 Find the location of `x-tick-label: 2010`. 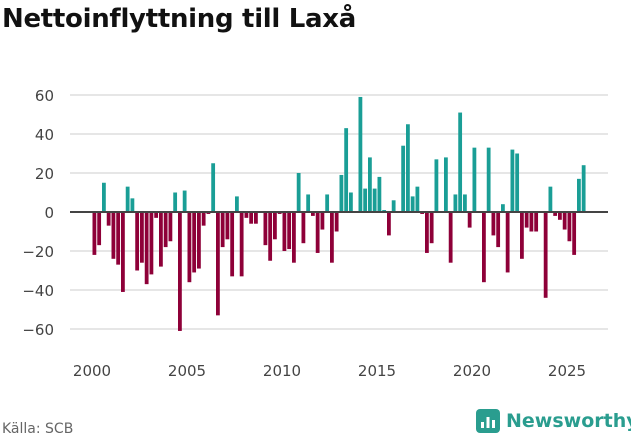

x-tick-label: 2010 is located at coordinates (282, 371).